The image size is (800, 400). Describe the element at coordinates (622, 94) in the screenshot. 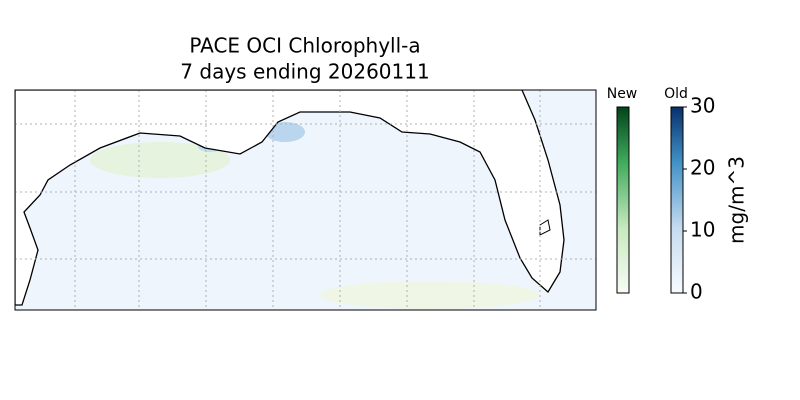

I see `colorbar-label: New` at that location.